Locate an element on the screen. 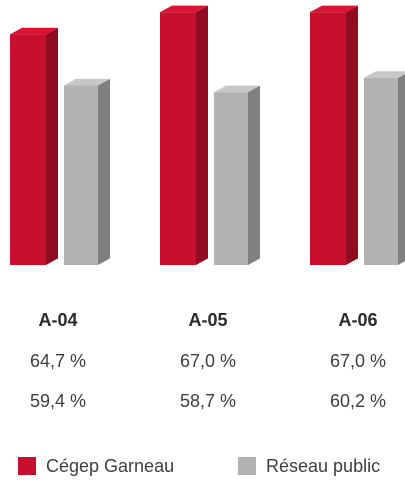  legend: Cégep Garneau Réseau public is located at coordinates (211, 466).